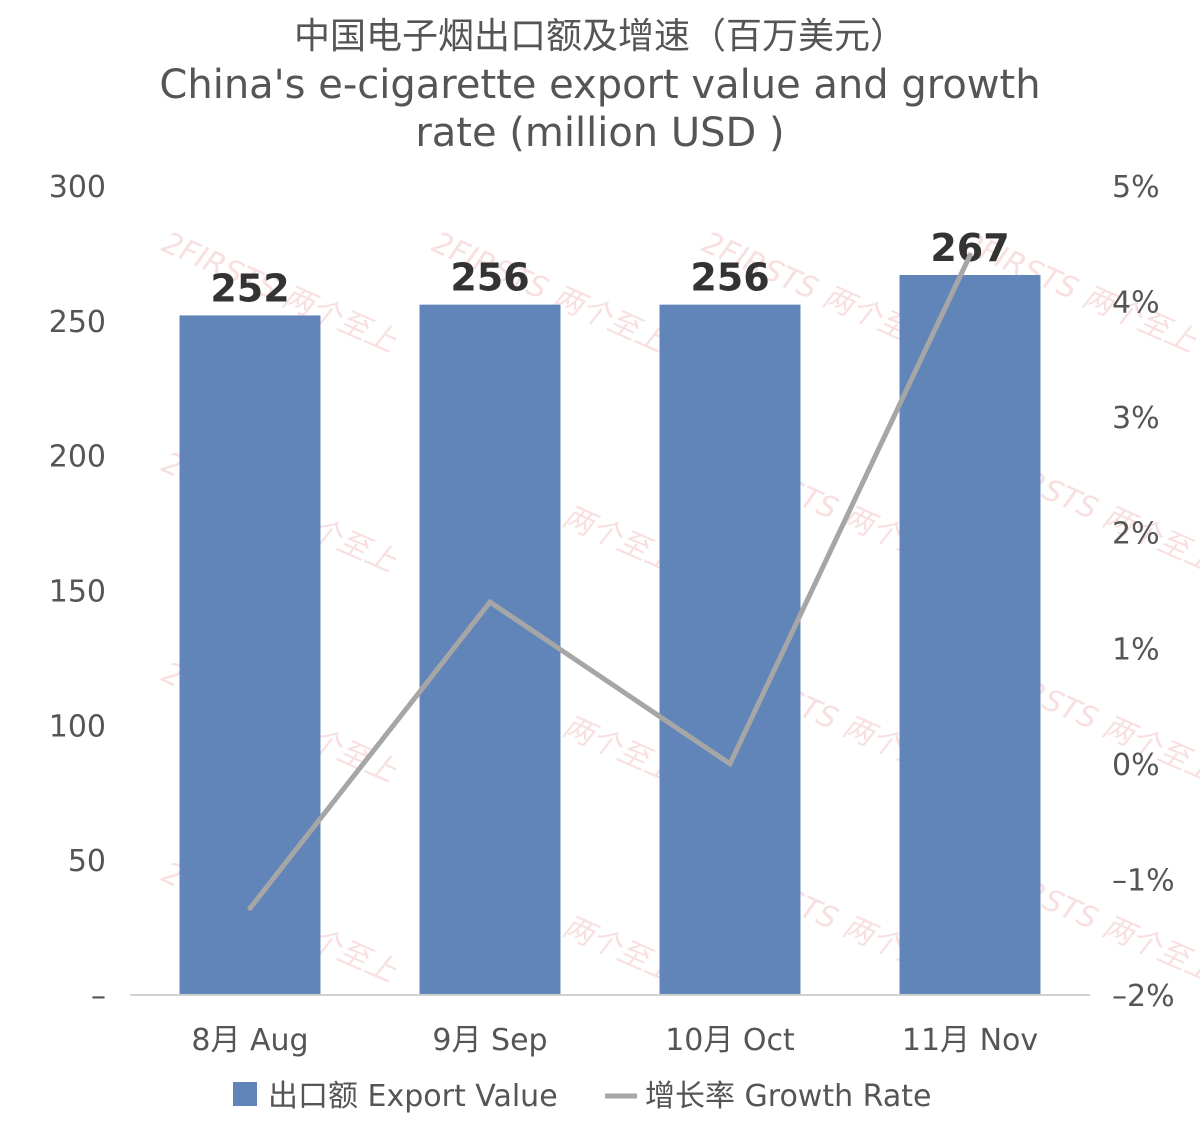  What do you see at coordinates (77, 457) in the screenshot?
I see `y-left-tick-label: 200` at bounding box center [77, 457].